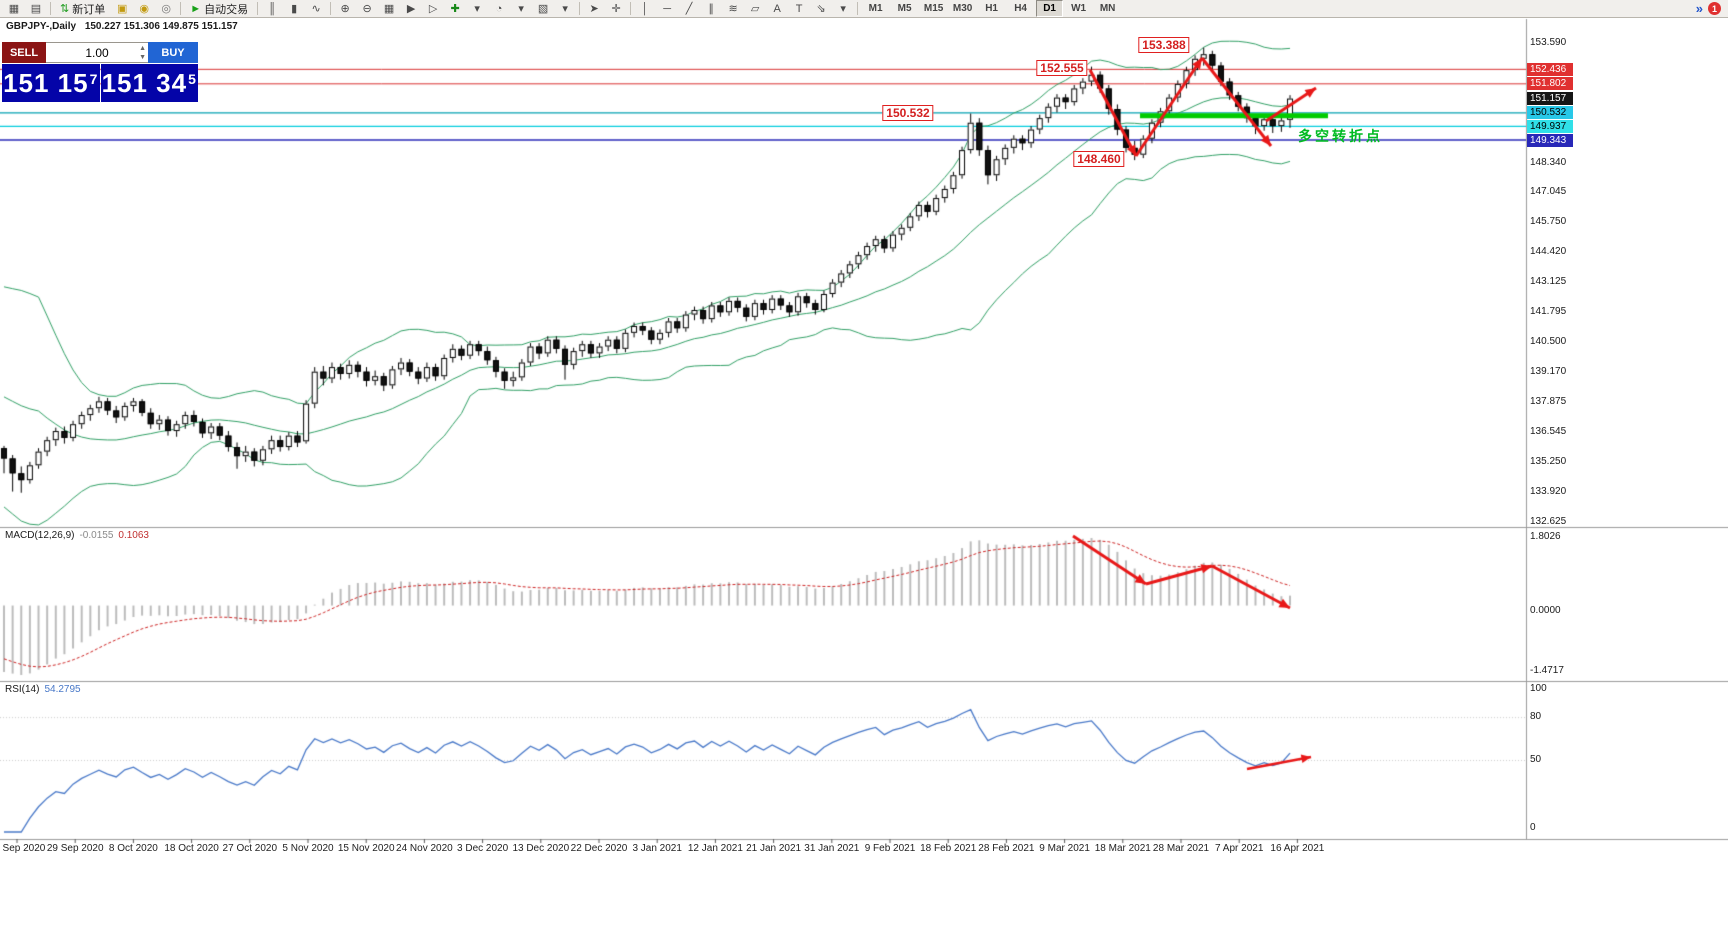  What do you see at coordinates (1545, 536) in the screenshot?
I see `macd-scale-label: 1.8026` at bounding box center [1545, 536].